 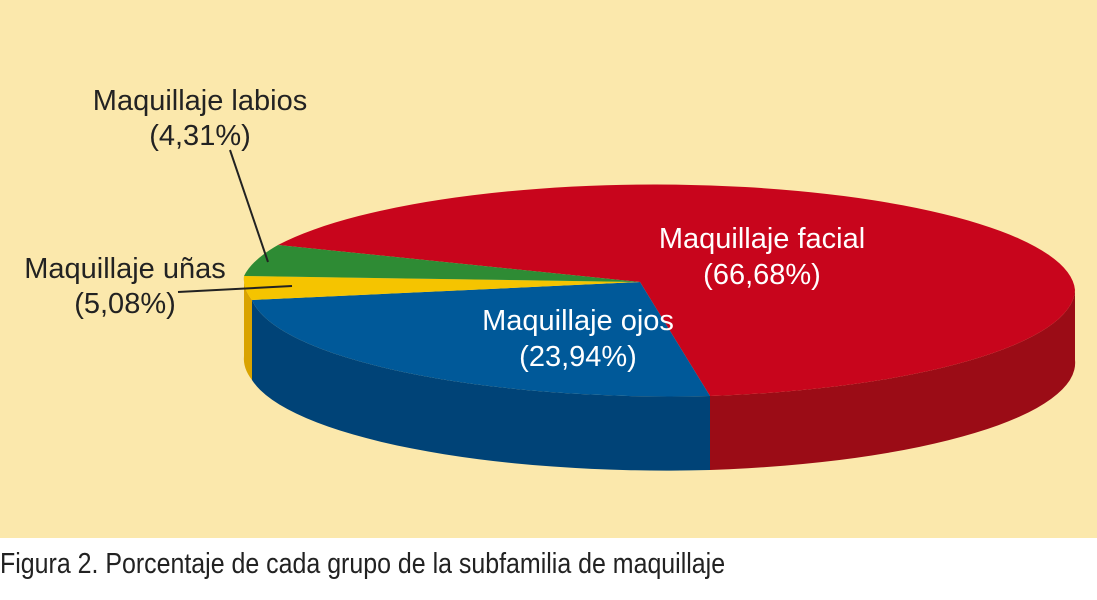 What do you see at coordinates (441, 288) in the screenshot?
I see `slice-unas` at bounding box center [441, 288].